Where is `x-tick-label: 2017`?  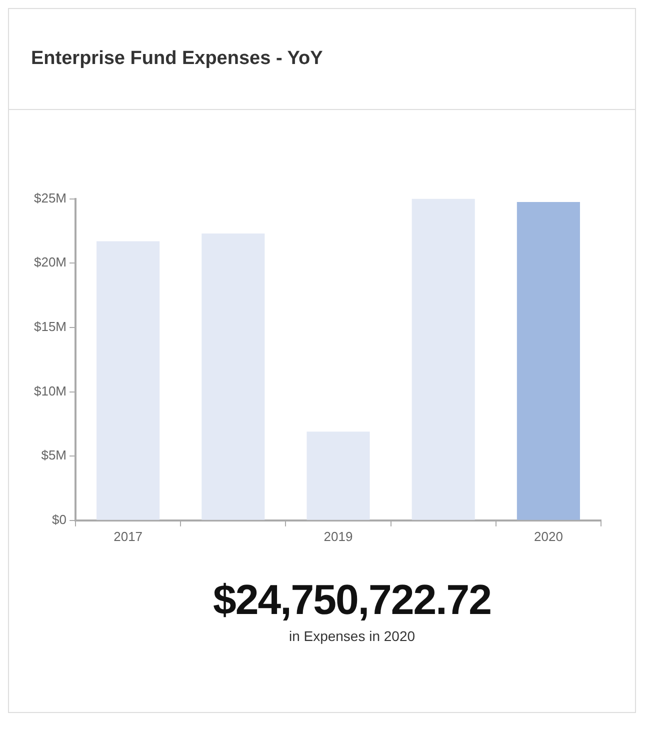
x-tick-label: 2017 is located at coordinates (128, 536).